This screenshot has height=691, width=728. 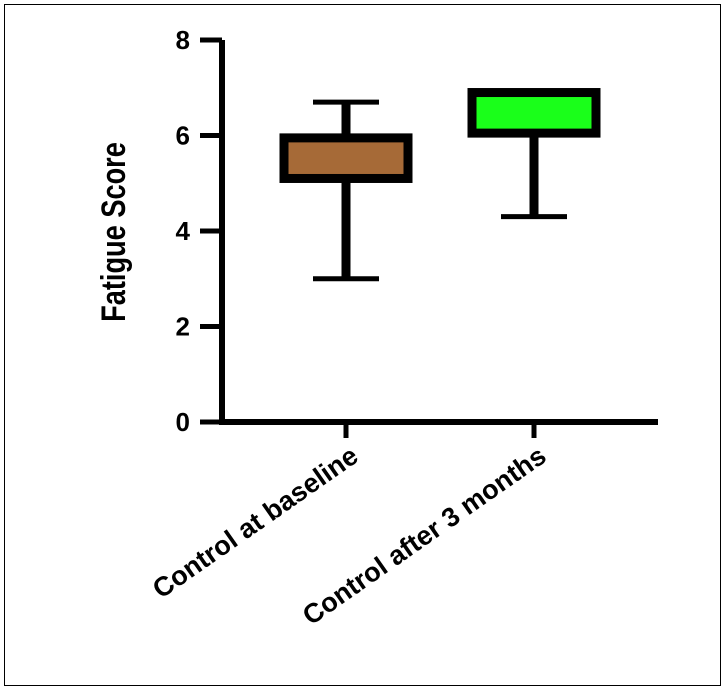 What do you see at coordinates (183, 231) in the screenshot?
I see `y-tick-label: 4` at bounding box center [183, 231].